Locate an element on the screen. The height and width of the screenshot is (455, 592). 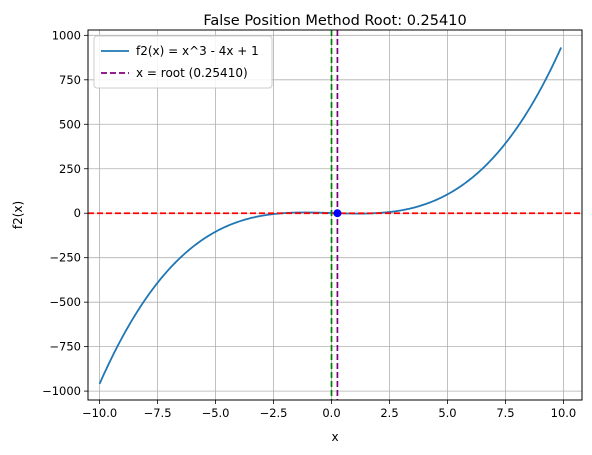
x-tick-label: −2.5 is located at coordinates (274, 413).